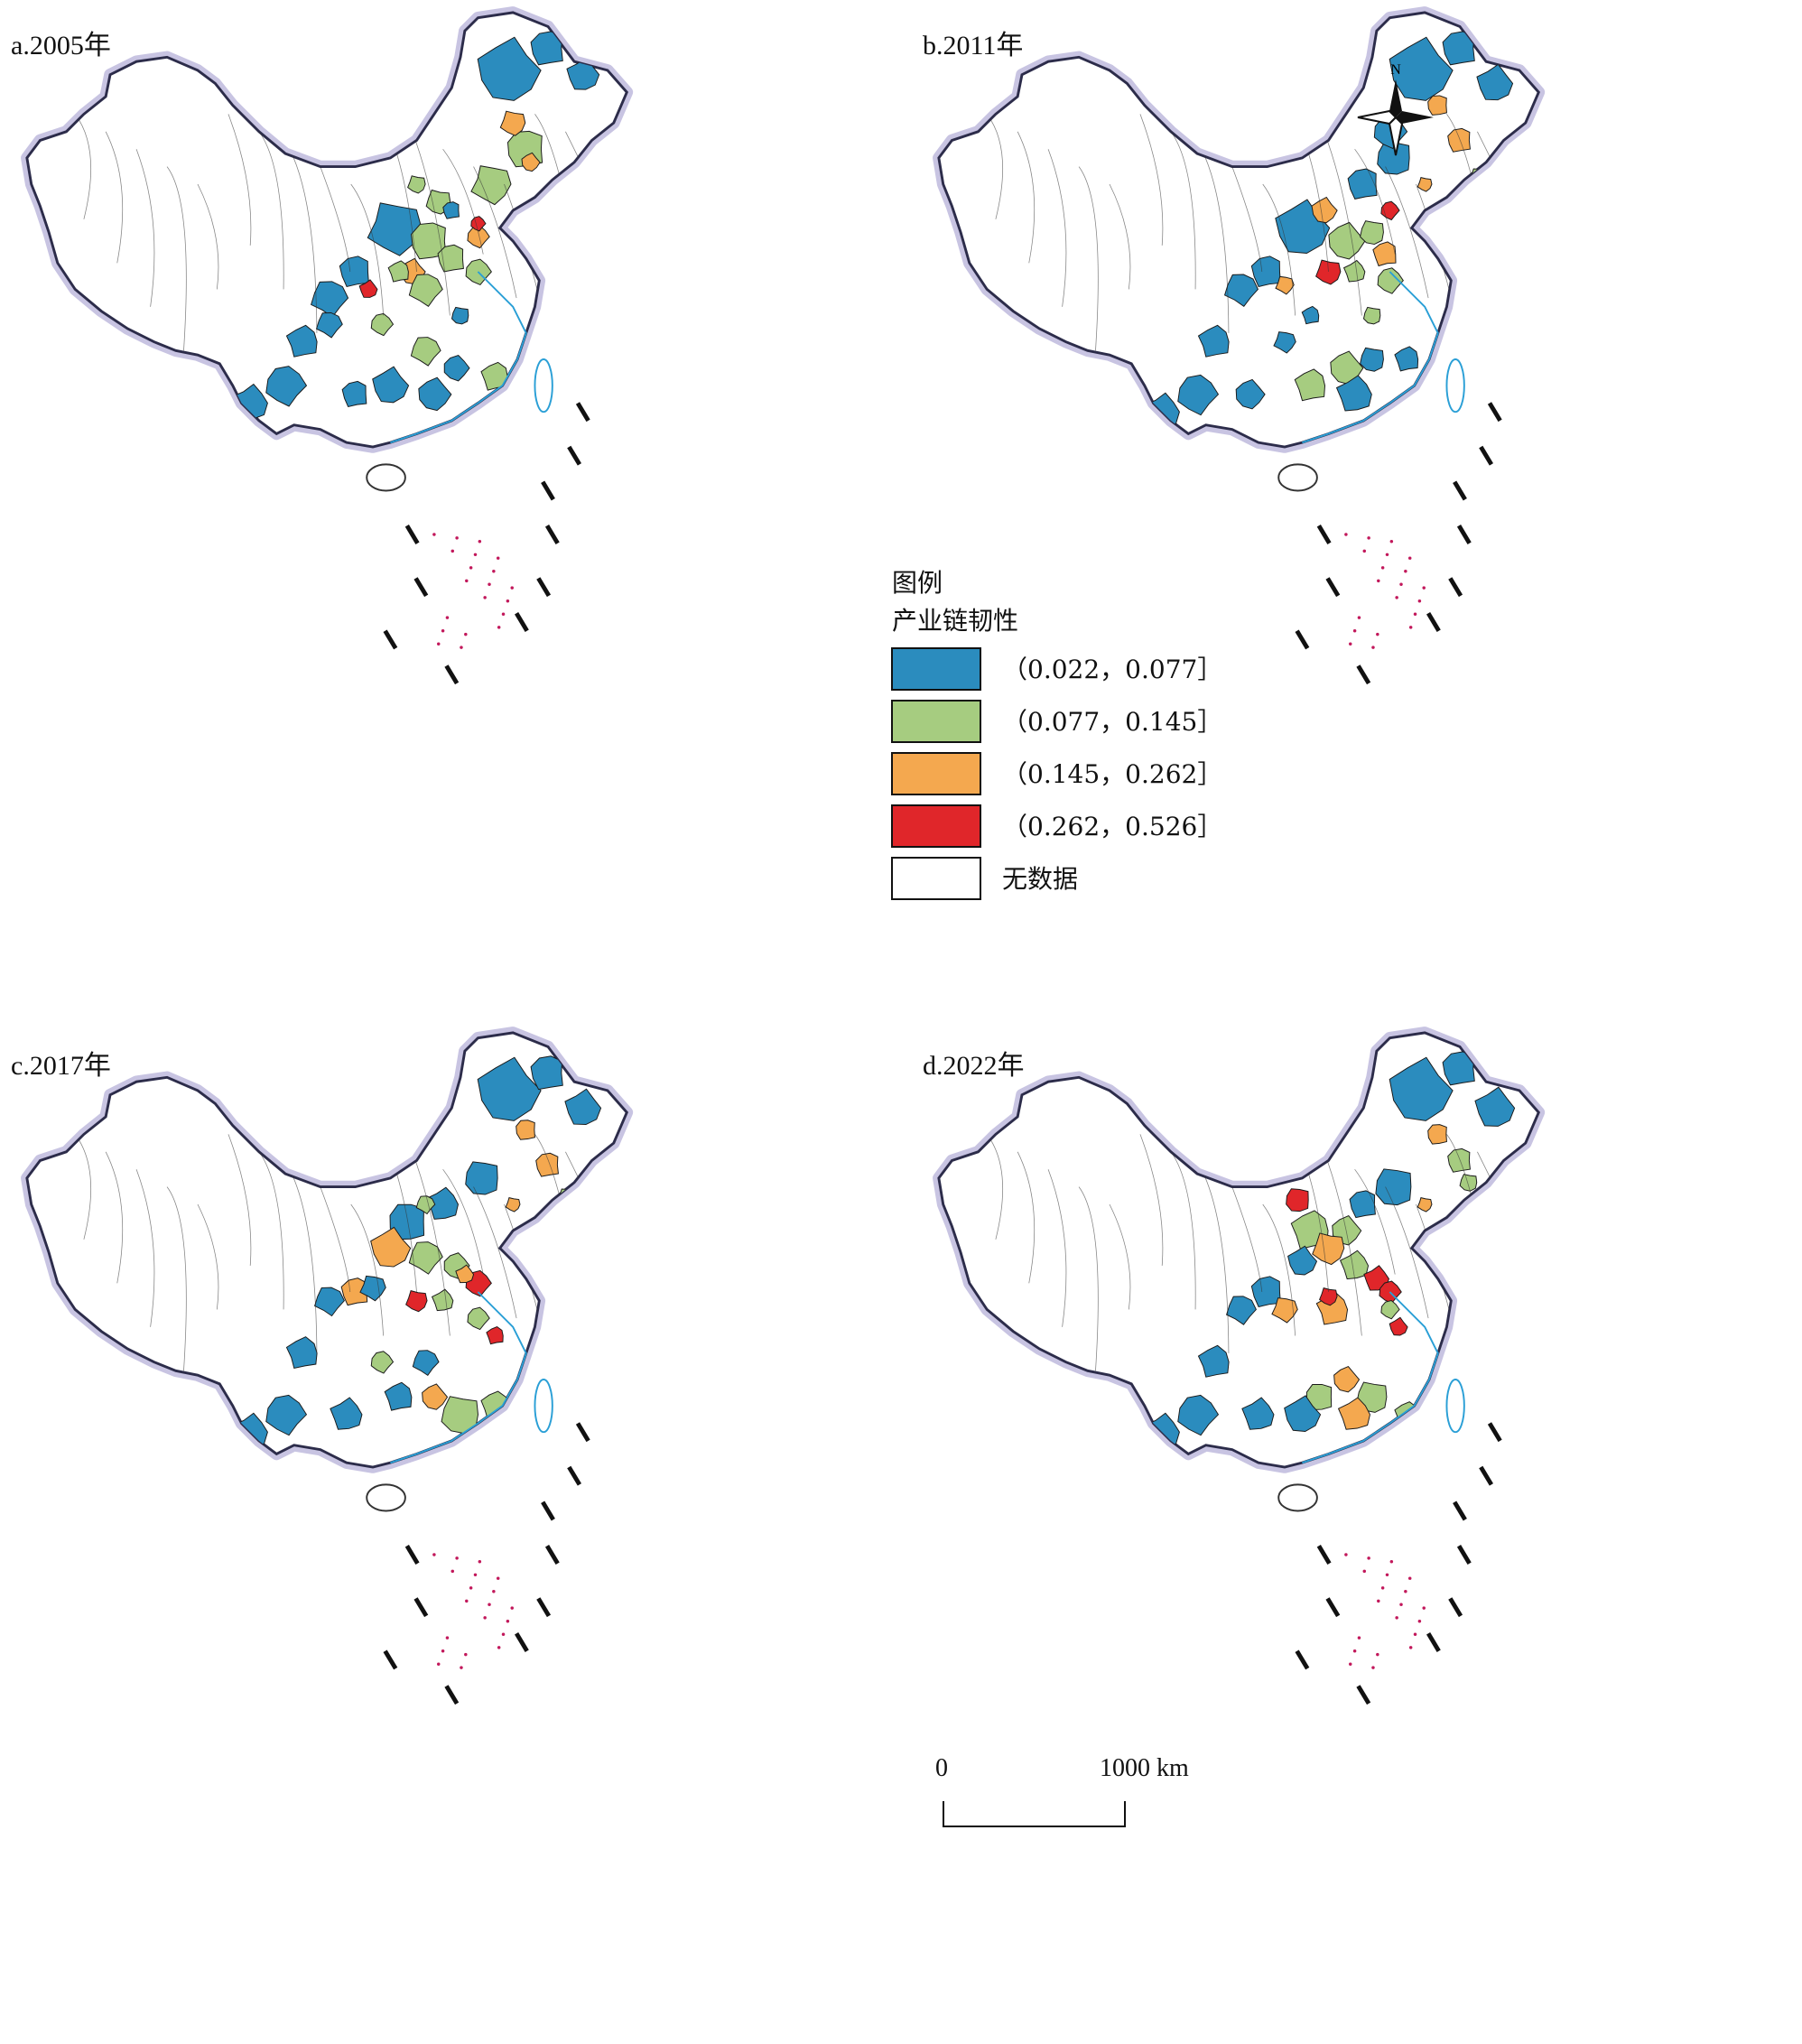 The width and height of the screenshot is (1802, 2044). I want to click on panel-label-c: c.2017年, so click(61, 1066).